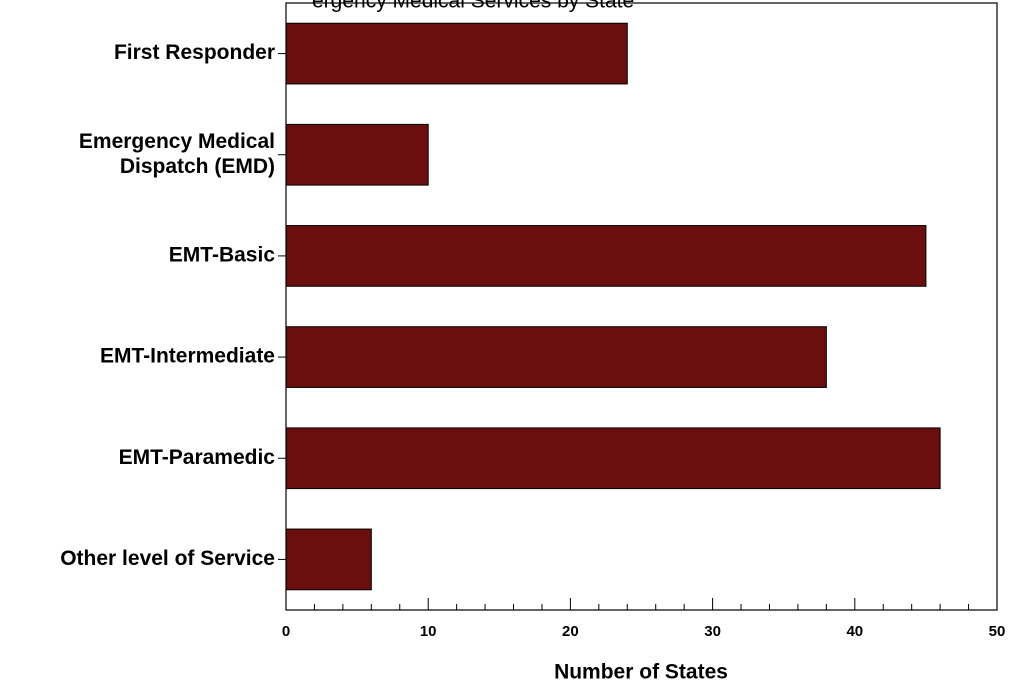 The image size is (1014, 686). I want to click on x-axis-title: Number of States, so click(641, 672).